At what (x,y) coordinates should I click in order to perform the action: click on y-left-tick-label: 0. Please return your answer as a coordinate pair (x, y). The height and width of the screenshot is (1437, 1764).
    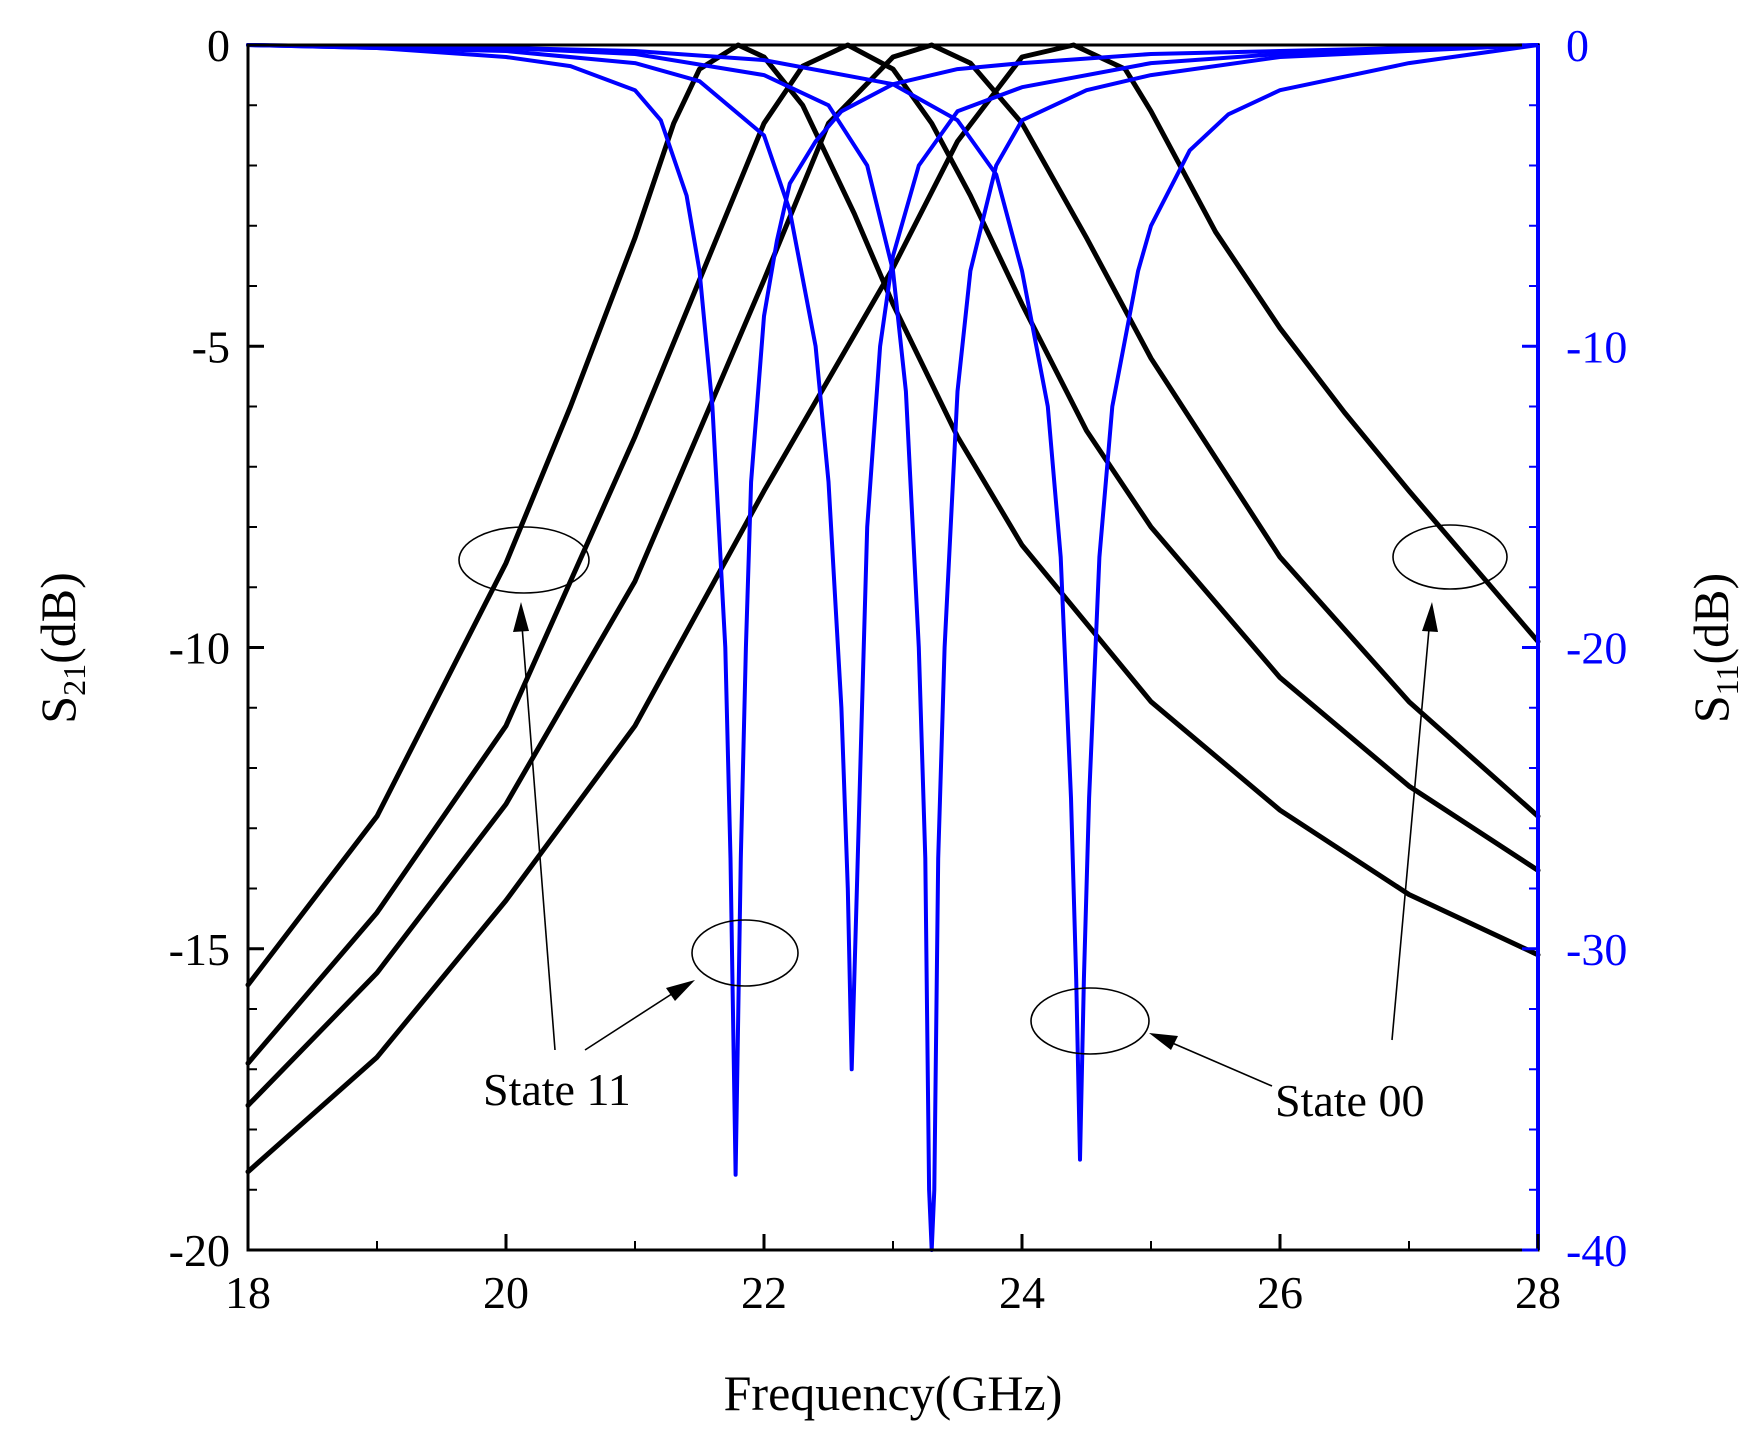
    Looking at the image, I should click on (218, 45).